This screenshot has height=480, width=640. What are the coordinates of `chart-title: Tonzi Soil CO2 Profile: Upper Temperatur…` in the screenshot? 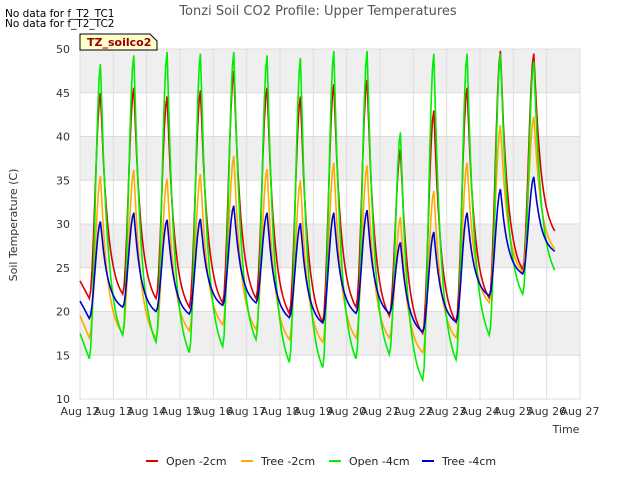 It's located at (317, 11).